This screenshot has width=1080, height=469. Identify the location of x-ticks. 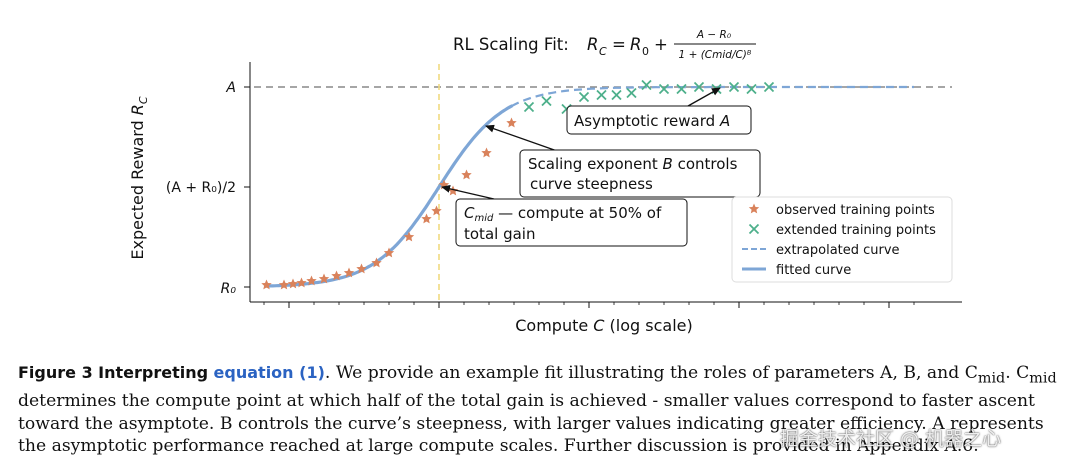
(589, 305).